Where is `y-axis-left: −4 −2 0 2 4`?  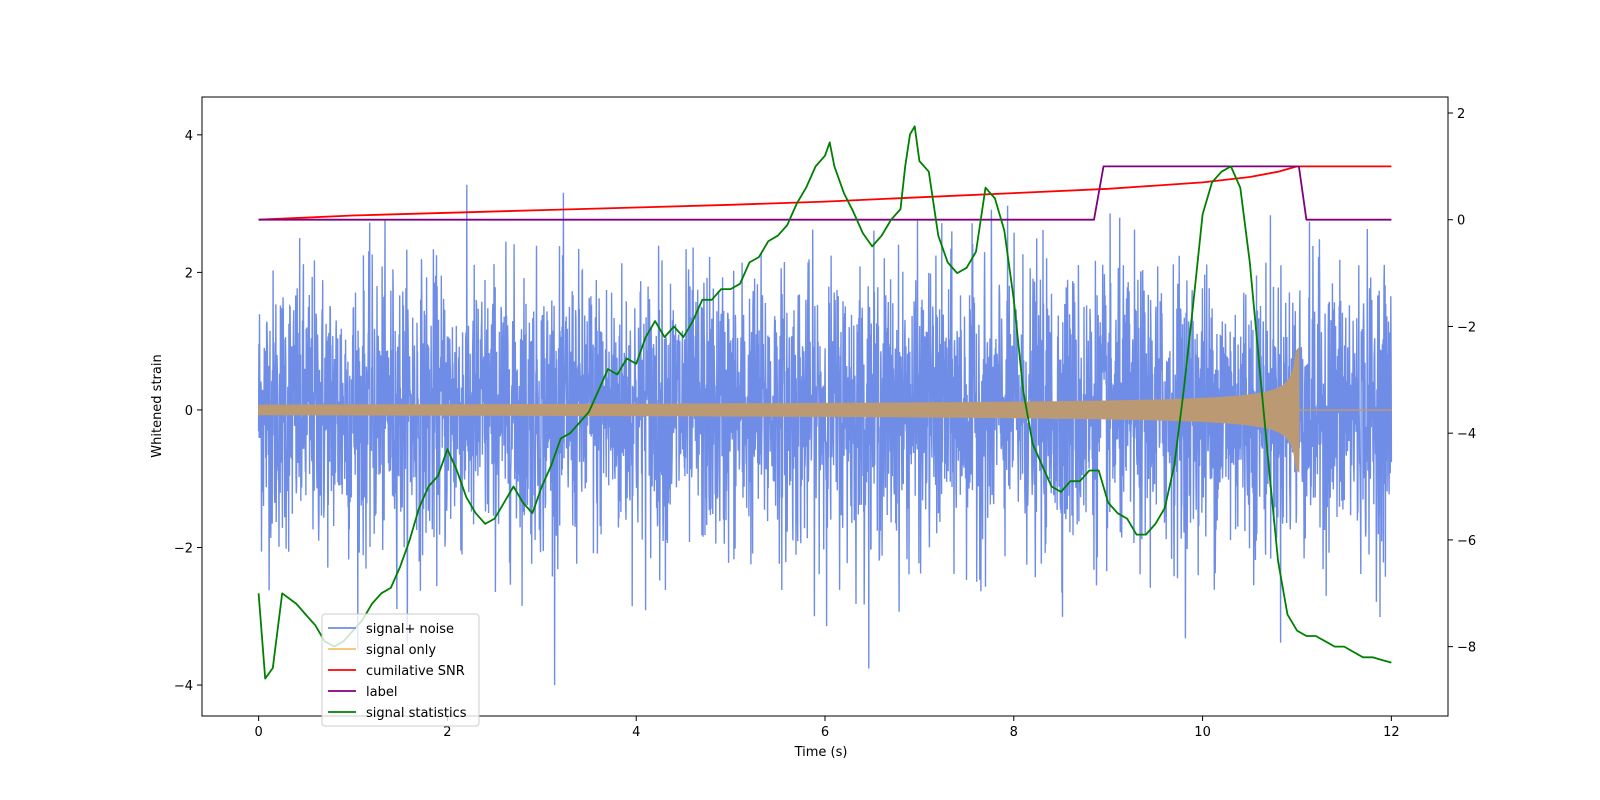 y-axis-left: −4 −2 0 2 4 is located at coordinates (188, 411).